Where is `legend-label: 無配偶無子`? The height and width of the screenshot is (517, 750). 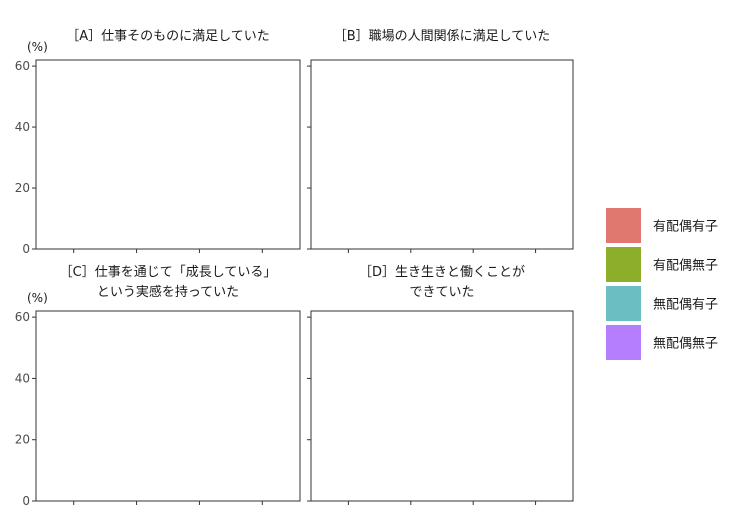
legend-label: 無配偶無子 is located at coordinates (685, 344).